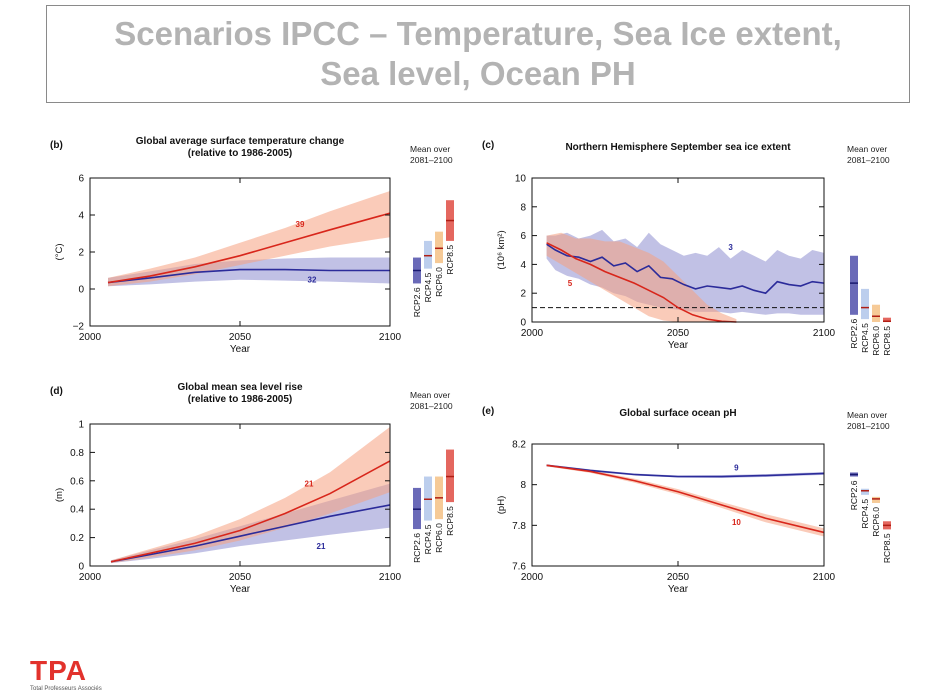  What do you see at coordinates (678, 577) in the screenshot?
I see `panel-e-xtick-label: 2050` at bounding box center [678, 577].